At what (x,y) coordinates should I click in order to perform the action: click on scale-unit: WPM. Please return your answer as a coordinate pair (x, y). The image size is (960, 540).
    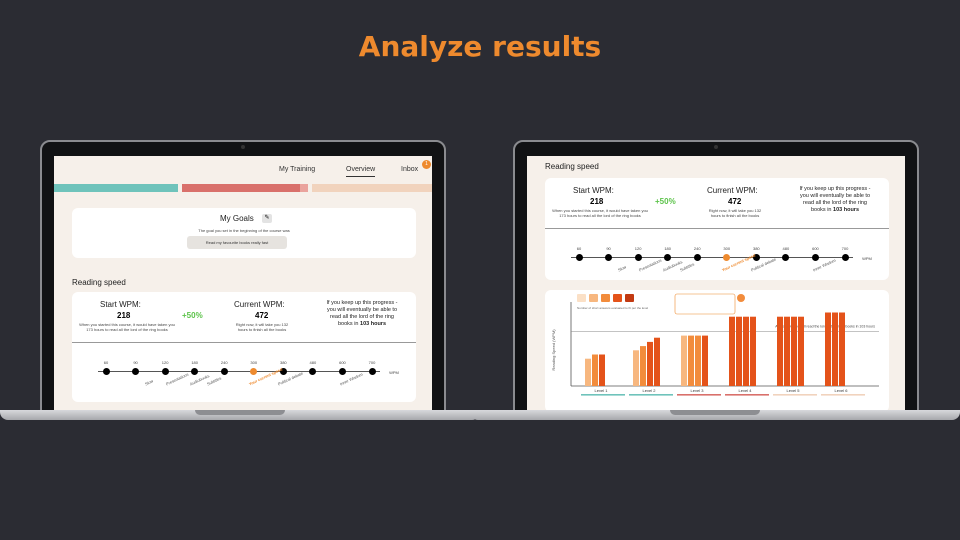
    Looking at the image, I should click on (867, 258).